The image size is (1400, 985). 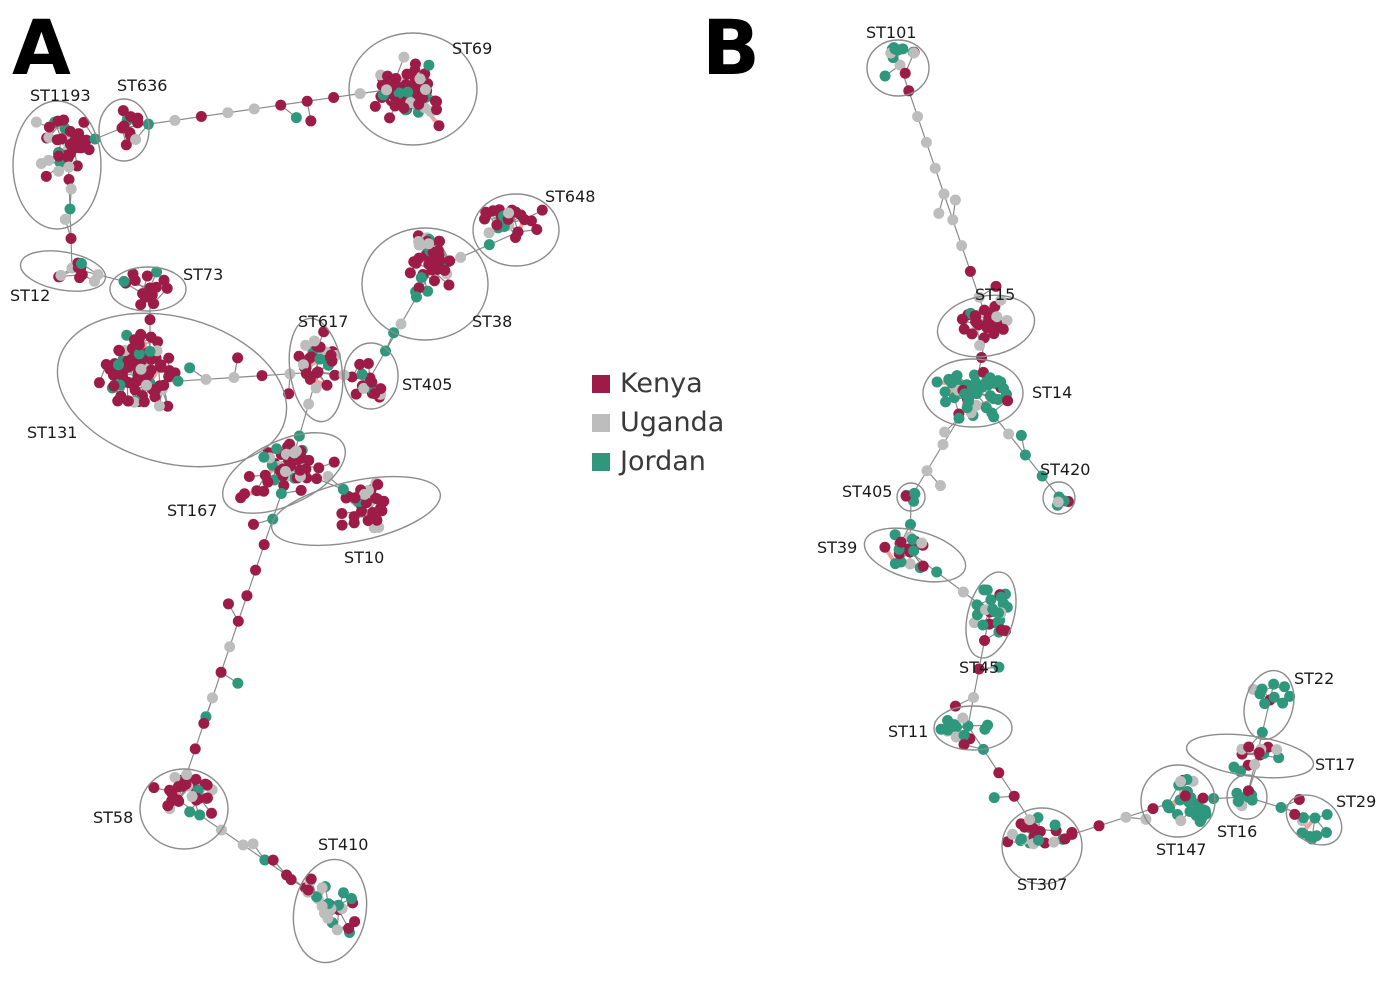 What do you see at coordinates (891, 32) in the screenshot?
I see `cluster-label: ST101` at bounding box center [891, 32].